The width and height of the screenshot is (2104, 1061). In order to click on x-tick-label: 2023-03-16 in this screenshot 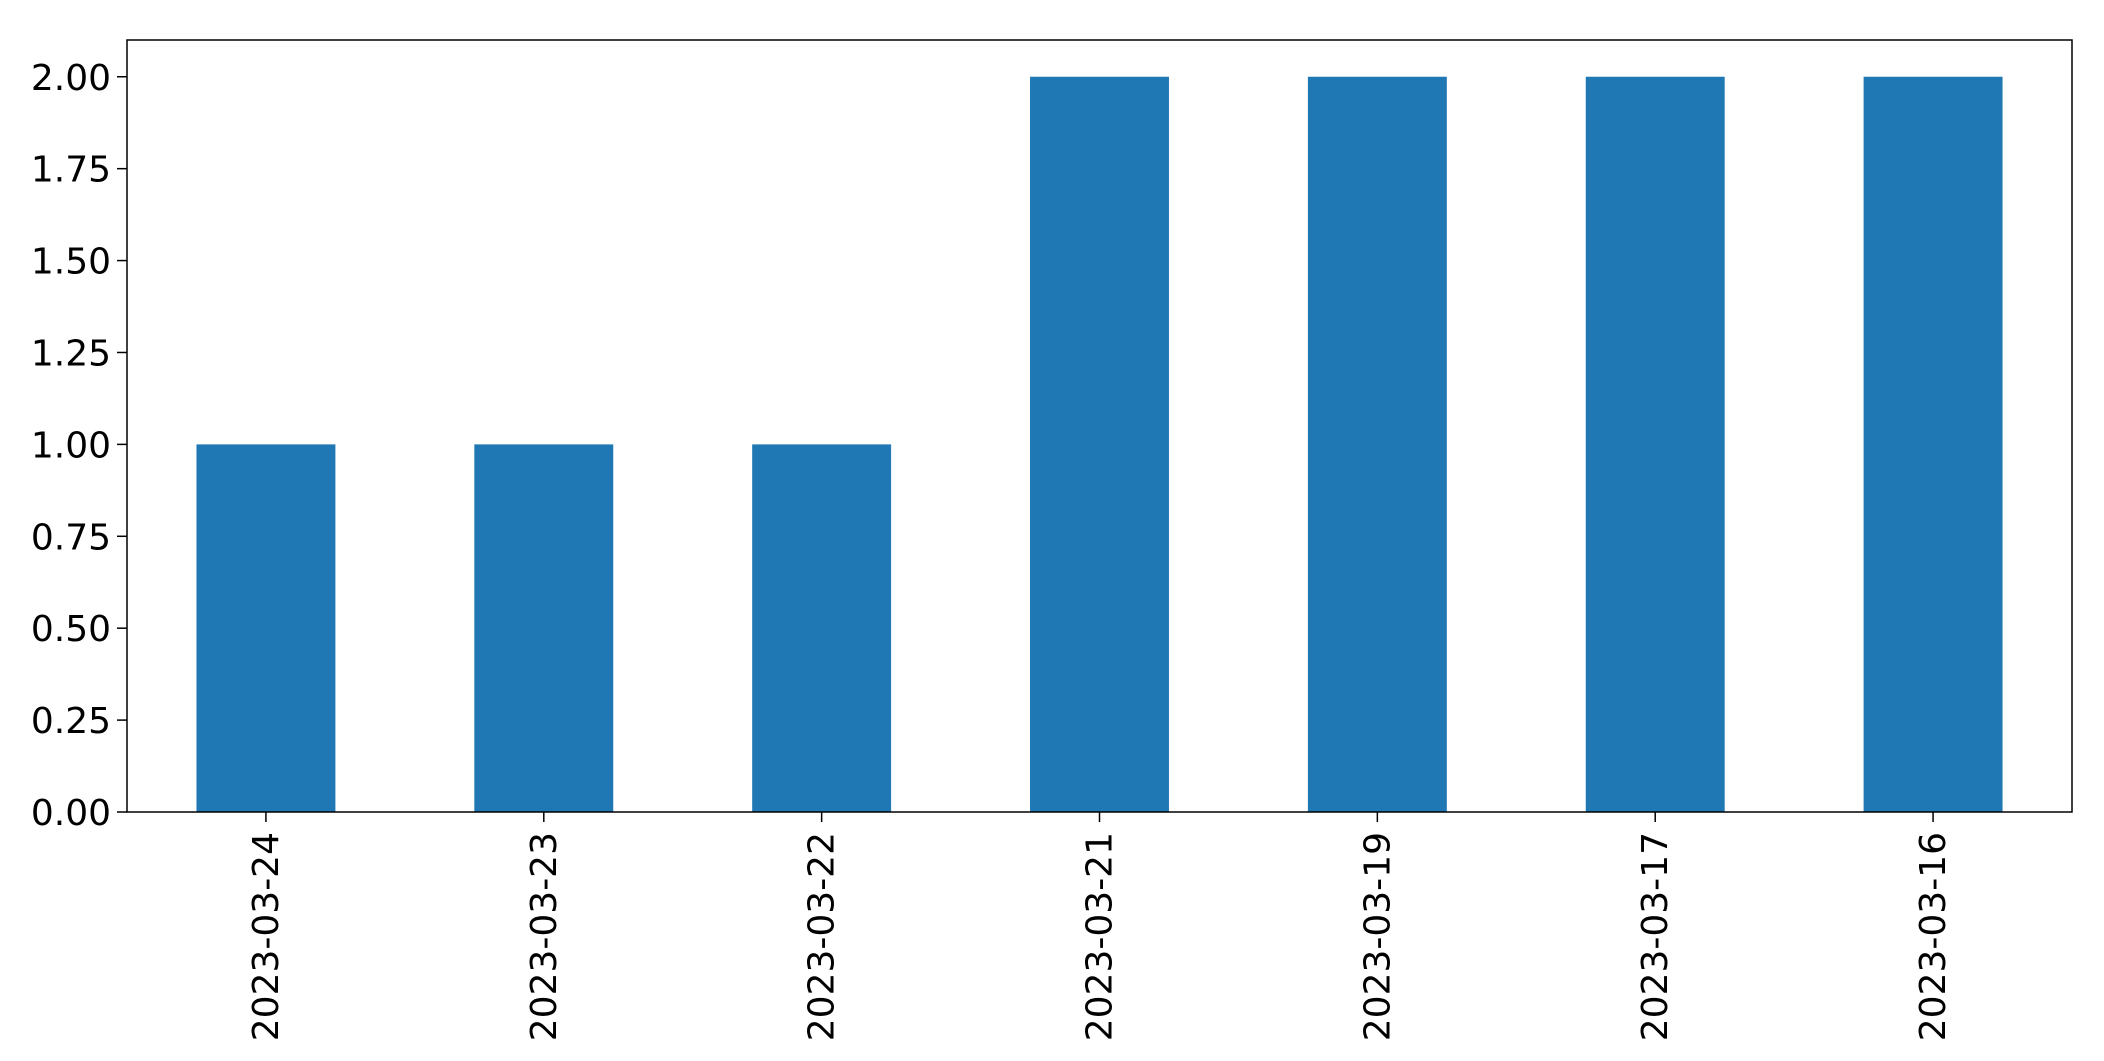, I will do `click(1933, 936)`.